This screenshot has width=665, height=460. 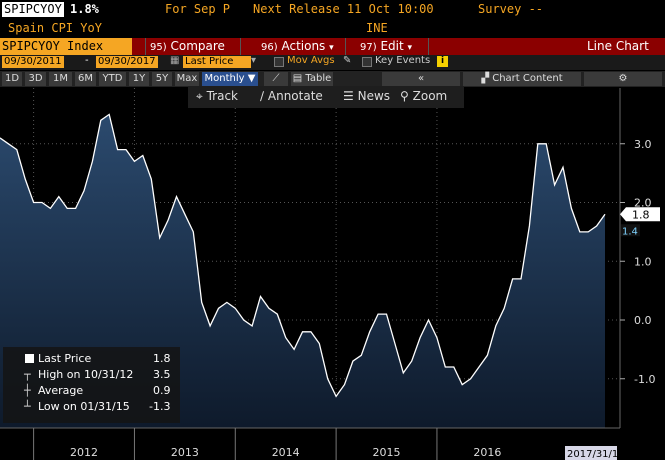 I want to click on period-1y: 1Y, so click(x=139, y=79).